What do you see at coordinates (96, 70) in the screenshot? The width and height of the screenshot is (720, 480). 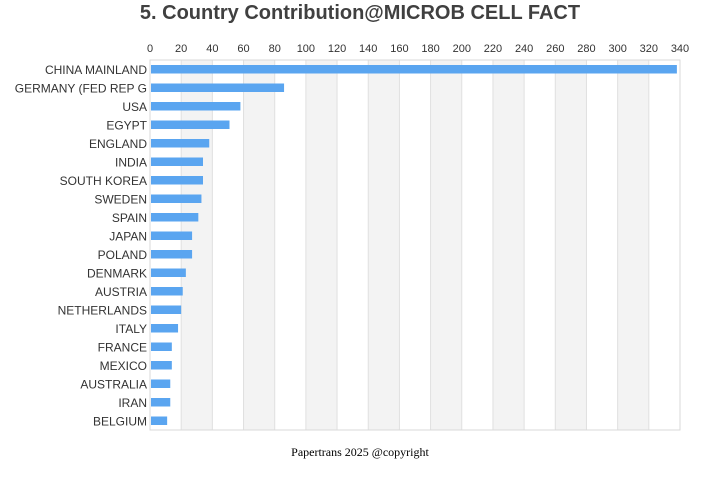 I see `category-label: CHINA MAINLAND` at bounding box center [96, 70].